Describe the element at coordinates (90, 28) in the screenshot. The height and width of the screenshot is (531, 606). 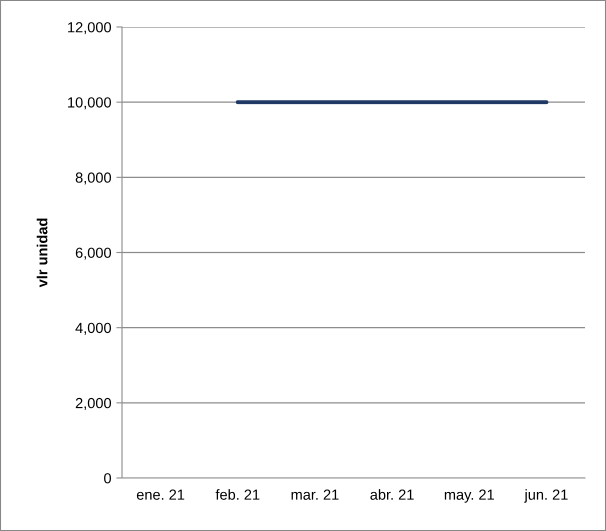
I see `y-tick-label: 12,000` at that location.